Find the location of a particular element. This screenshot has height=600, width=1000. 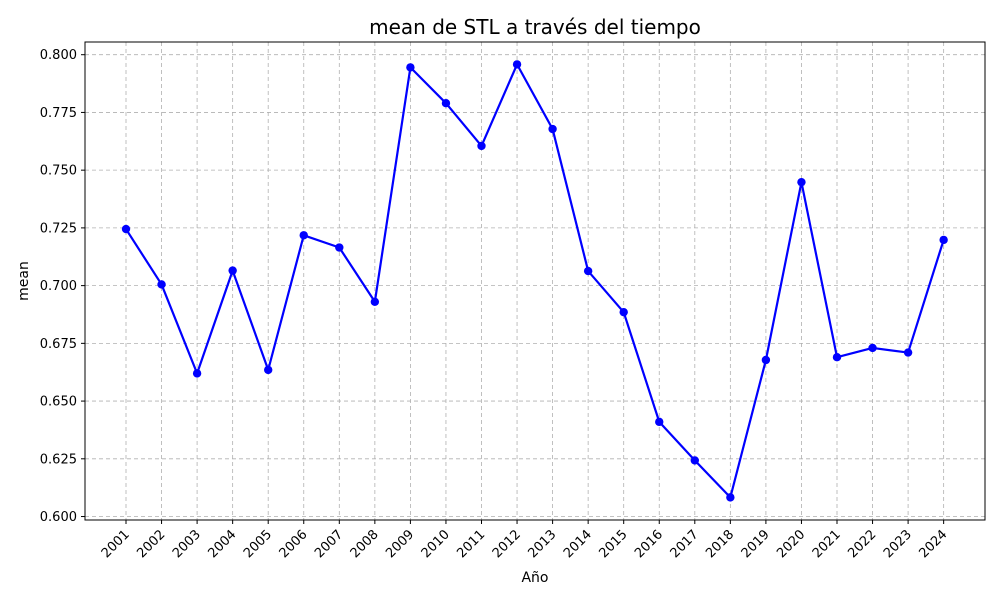

x-tick-label: 2023 is located at coordinates (898, 544).